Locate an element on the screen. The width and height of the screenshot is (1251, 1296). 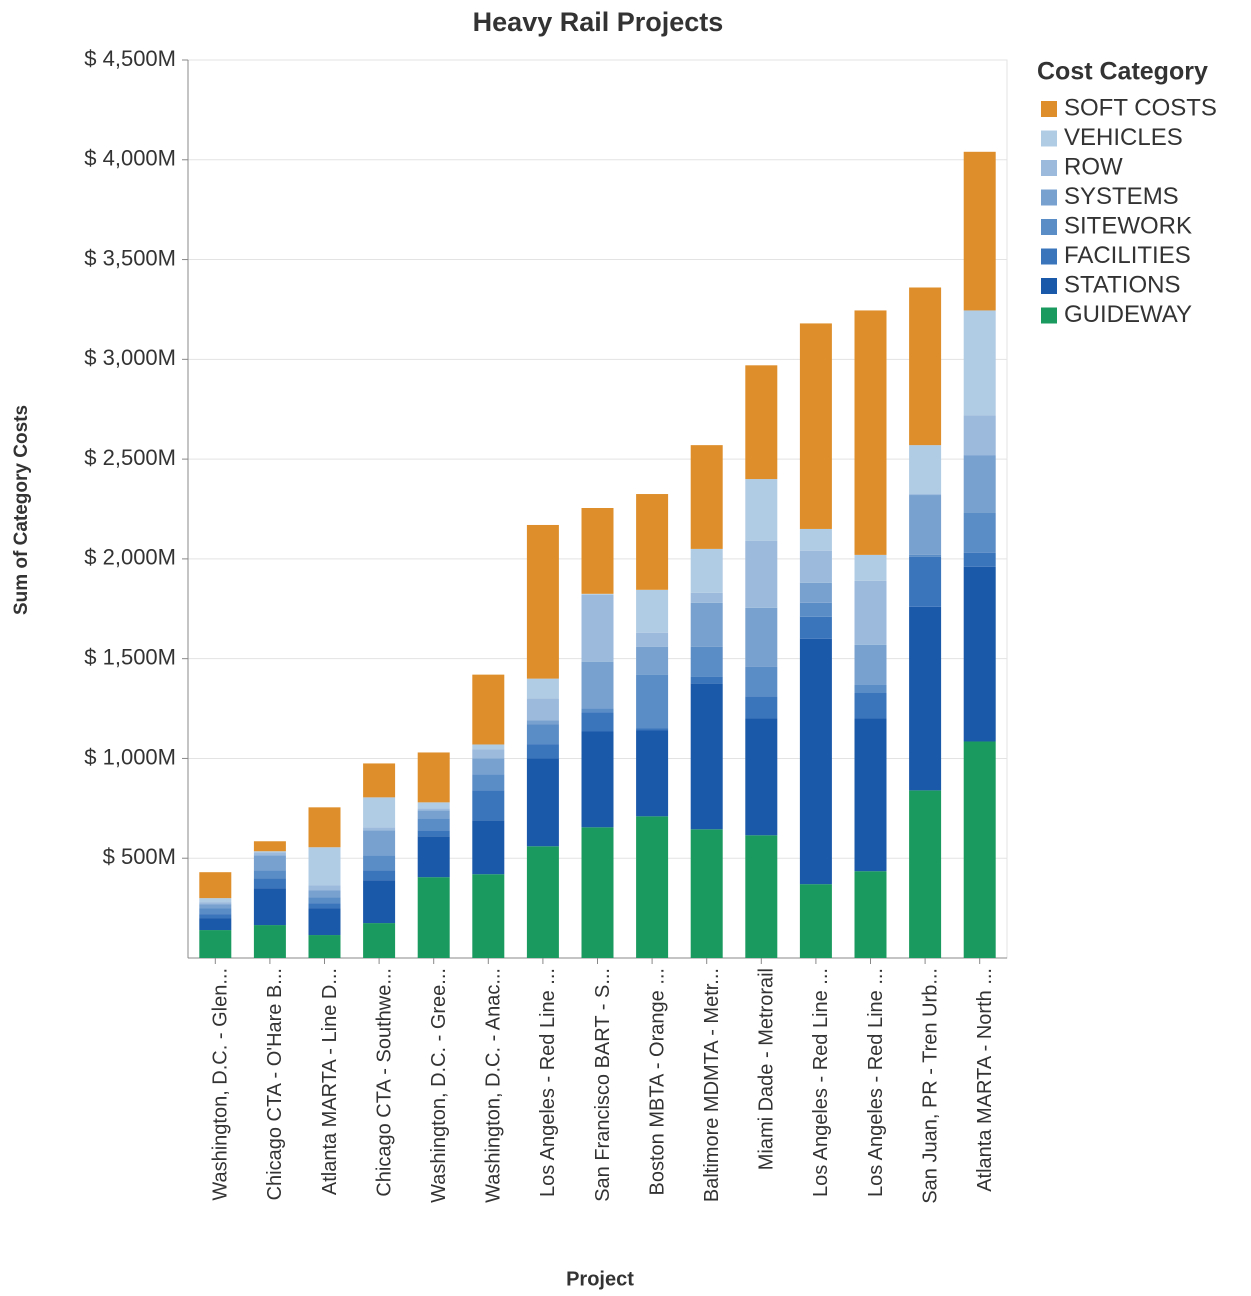
y-tick-label: $ 3,000M is located at coordinates (130, 357).